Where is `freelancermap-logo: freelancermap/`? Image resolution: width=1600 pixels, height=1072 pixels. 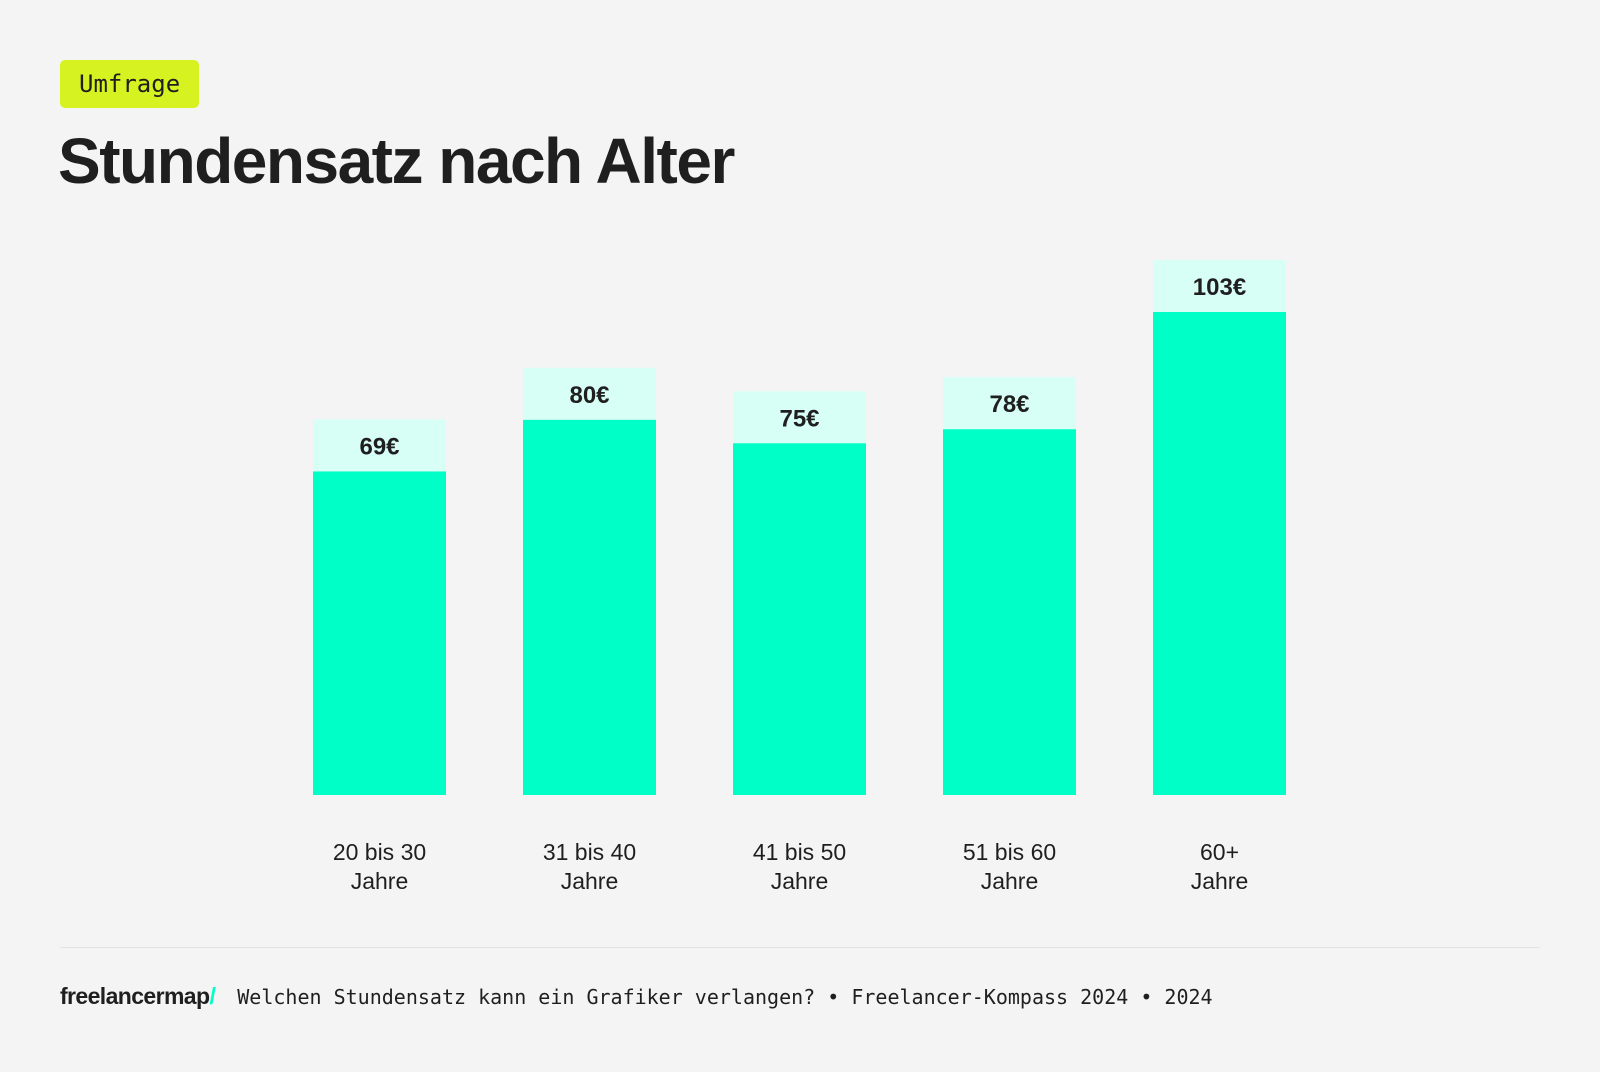 freelancermap-logo: freelancermap/ is located at coordinates (138, 996).